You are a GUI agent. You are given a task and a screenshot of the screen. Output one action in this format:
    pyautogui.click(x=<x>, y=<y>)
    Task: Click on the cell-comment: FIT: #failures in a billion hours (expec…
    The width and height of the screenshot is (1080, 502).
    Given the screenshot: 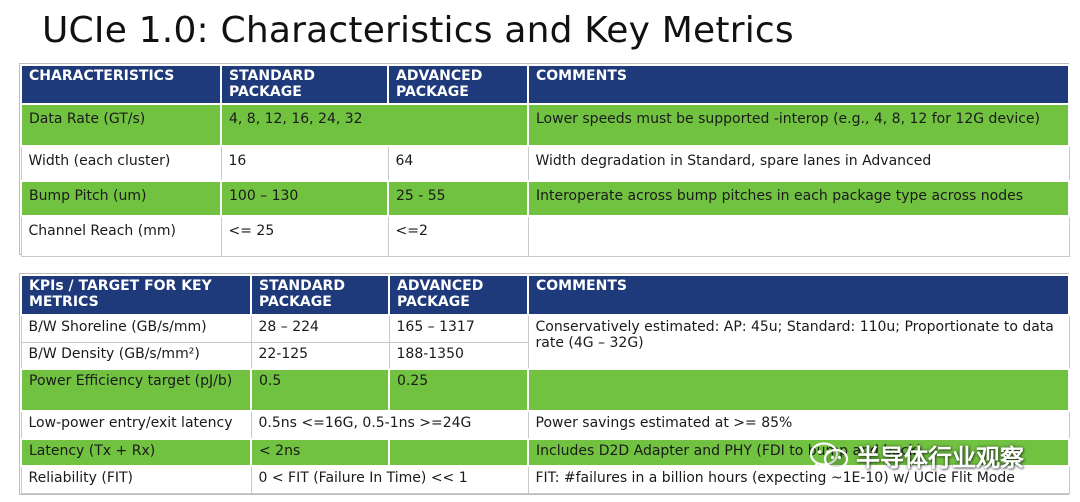 What is the action you would take?
    pyautogui.click(x=798, y=479)
    